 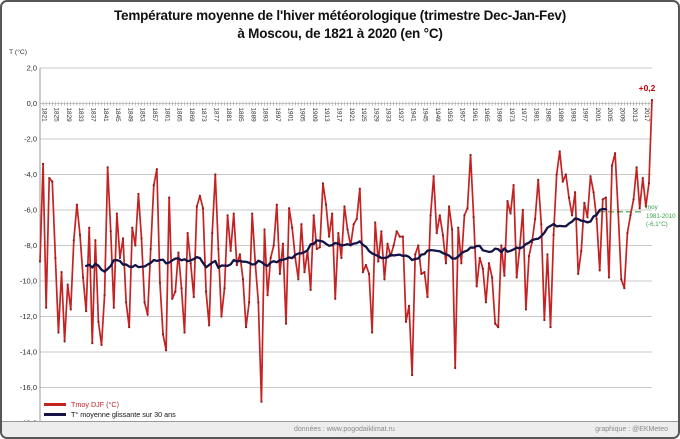 I want to click on svg-text: 2,0, so click(x=32, y=68).